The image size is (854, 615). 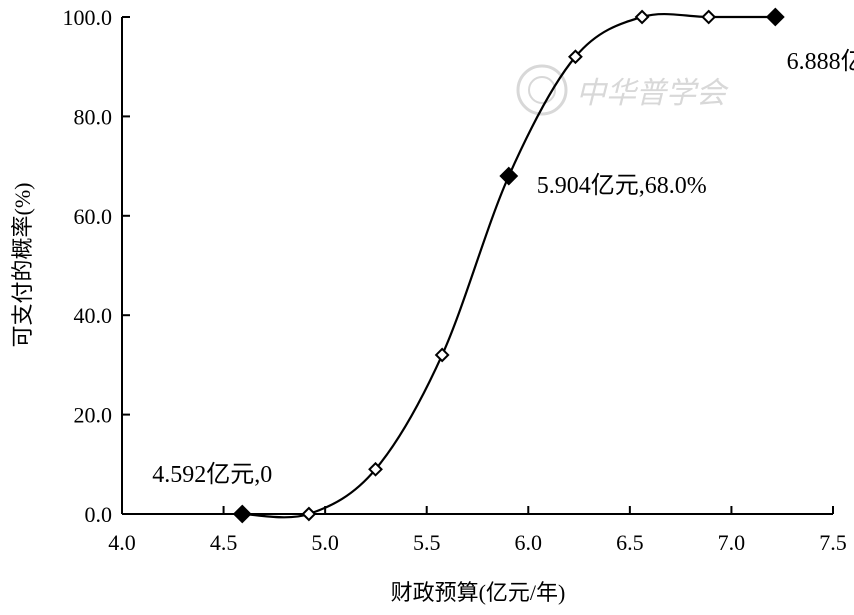 I want to click on y-ticks: 0.0 20.0 40.0 60.0 80.0 100.0, so click(x=96, y=266).